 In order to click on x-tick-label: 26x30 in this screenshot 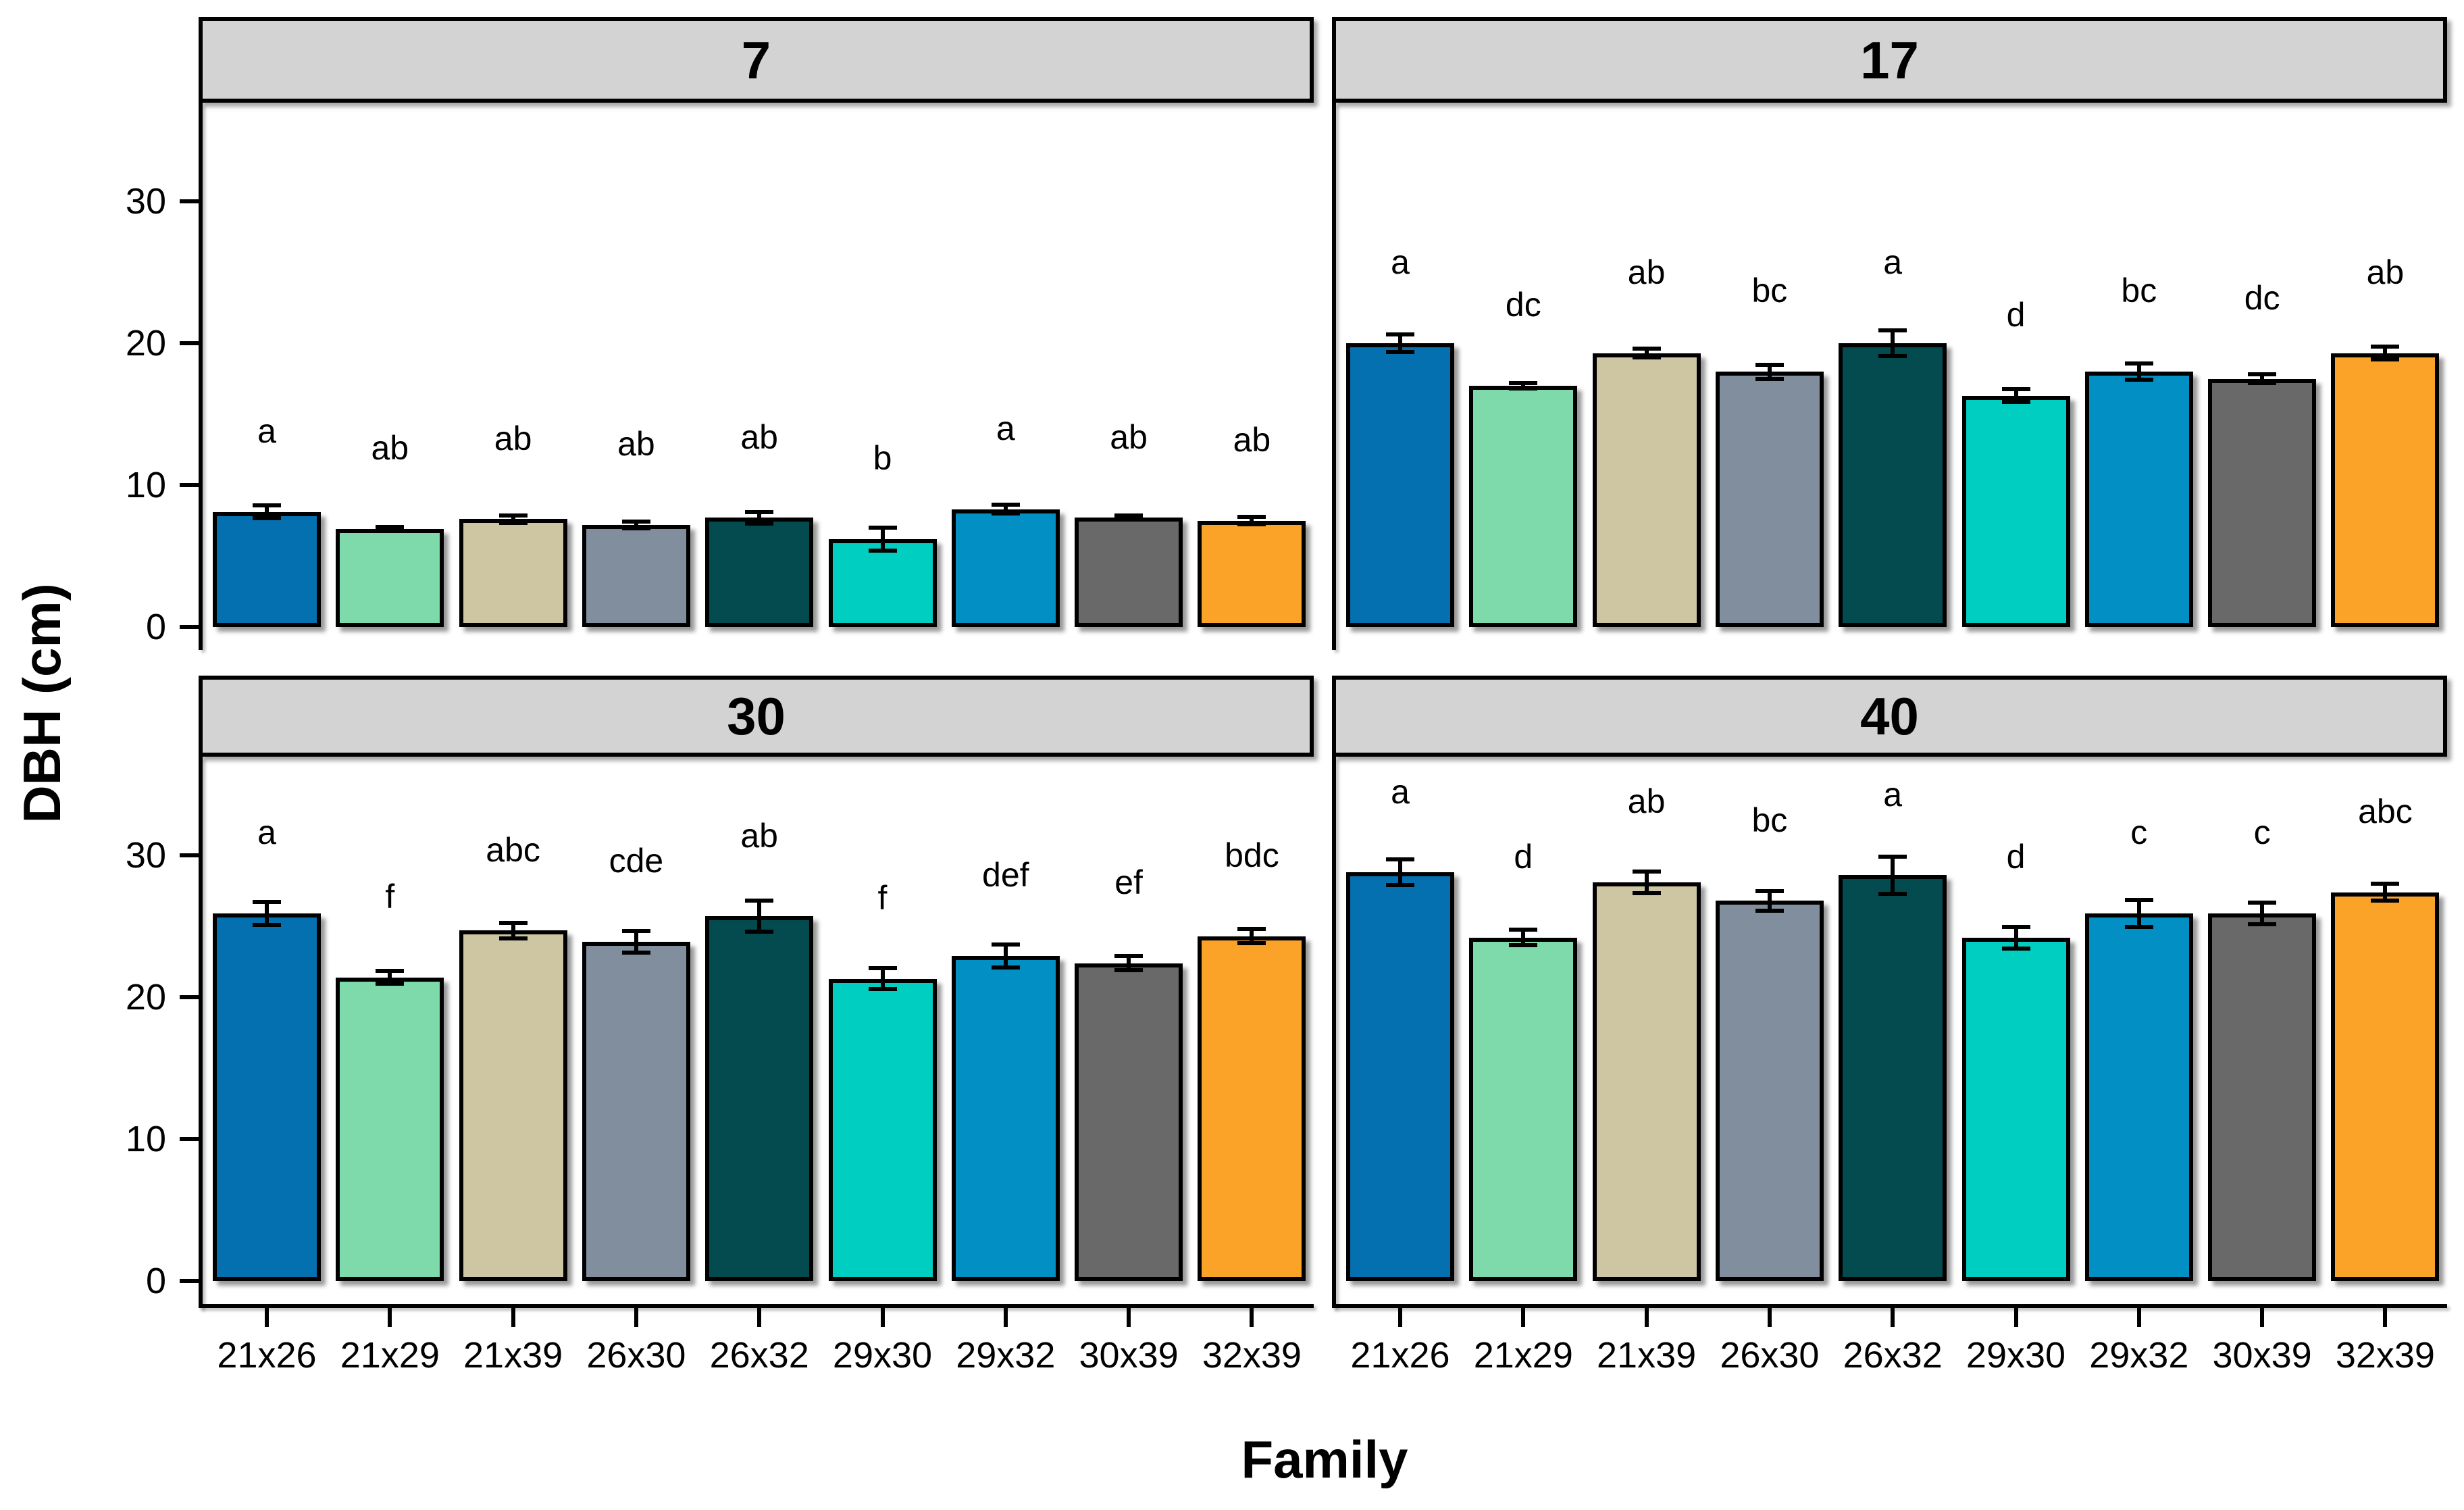, I will do `click(636, 1355)`.